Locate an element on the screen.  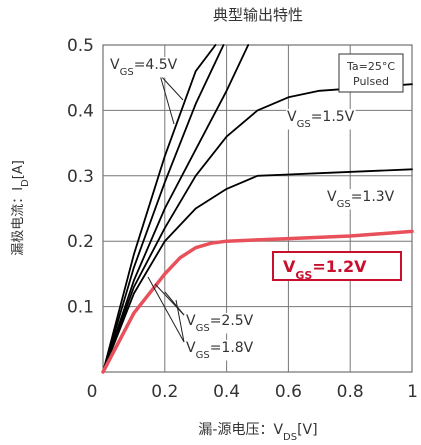
series-label: VGS=4.5V is located at coordinates (144, 67).